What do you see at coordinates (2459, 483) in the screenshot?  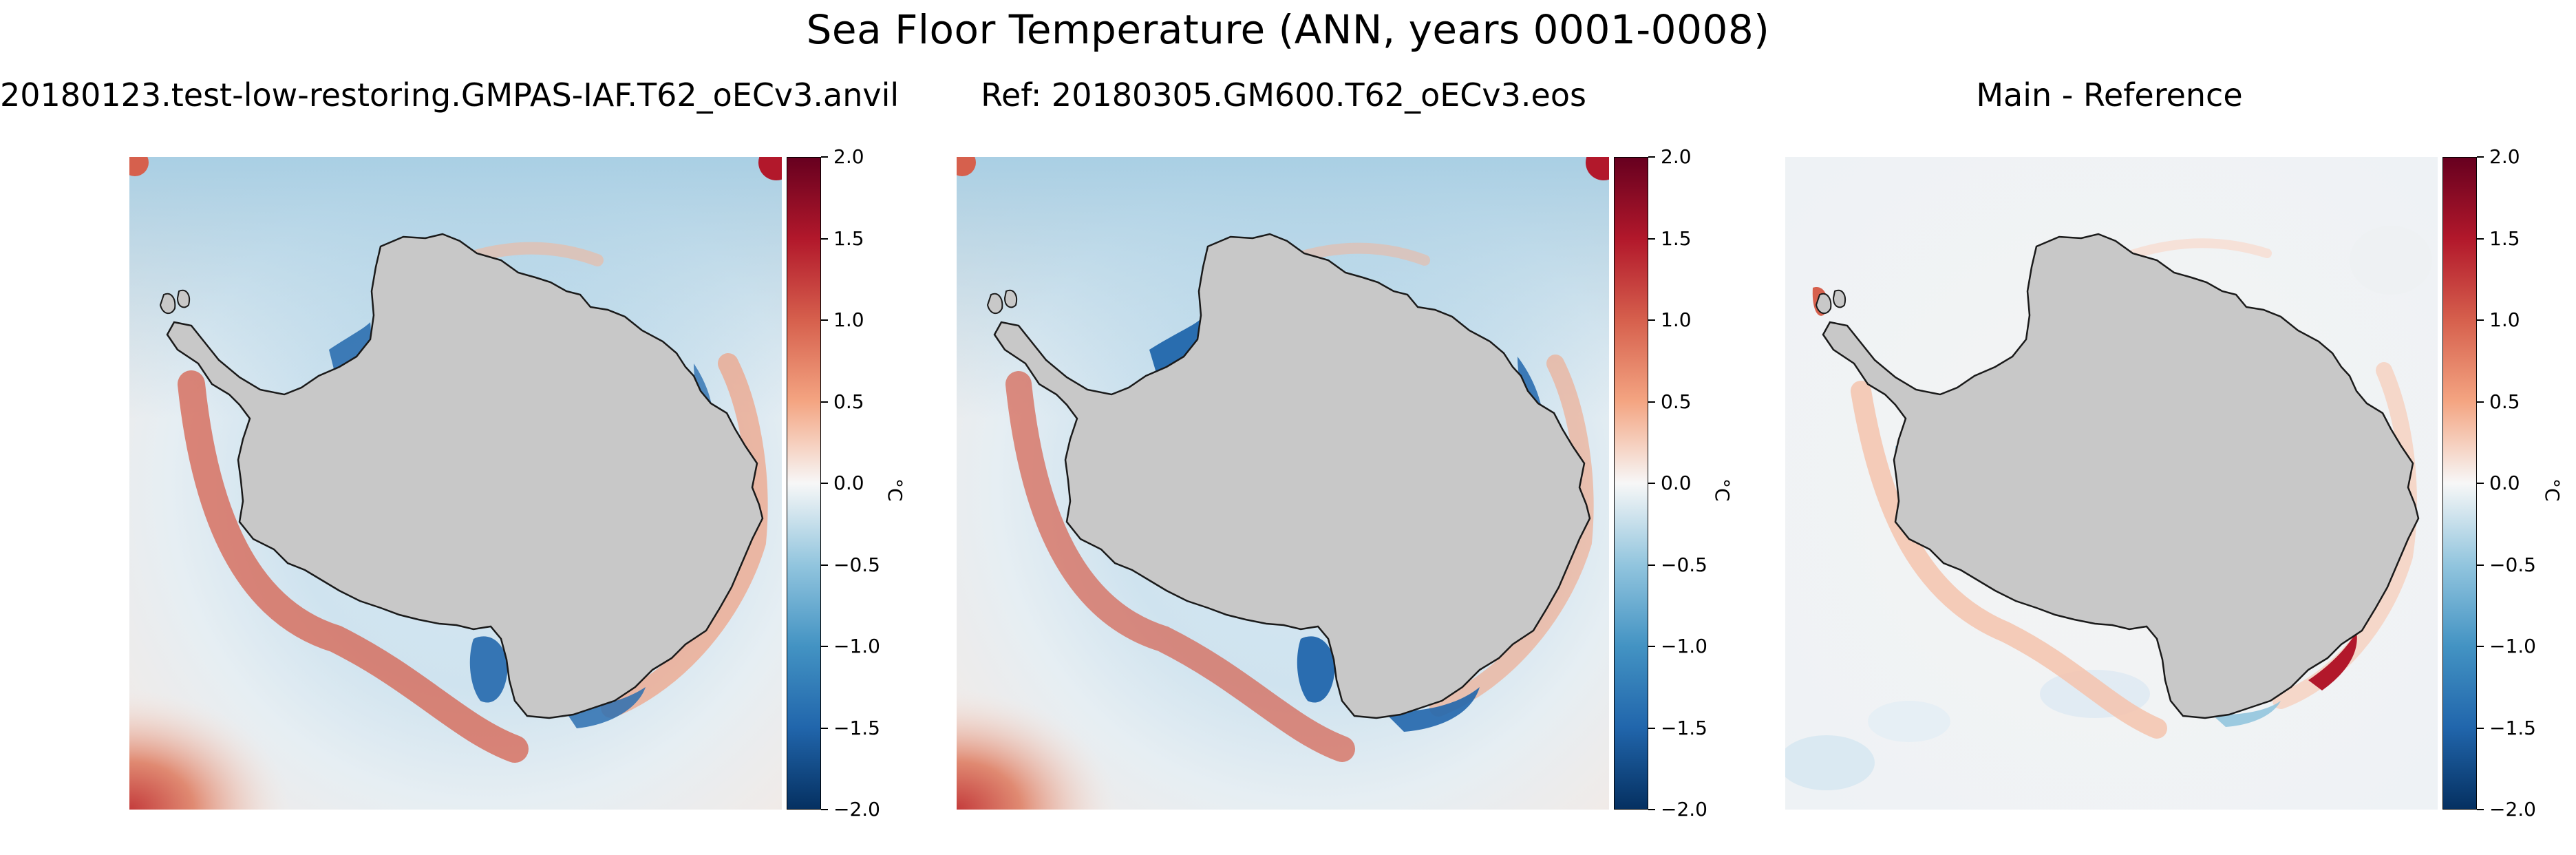 I see `colorbar-difference` at bounding box center [2459, 483].